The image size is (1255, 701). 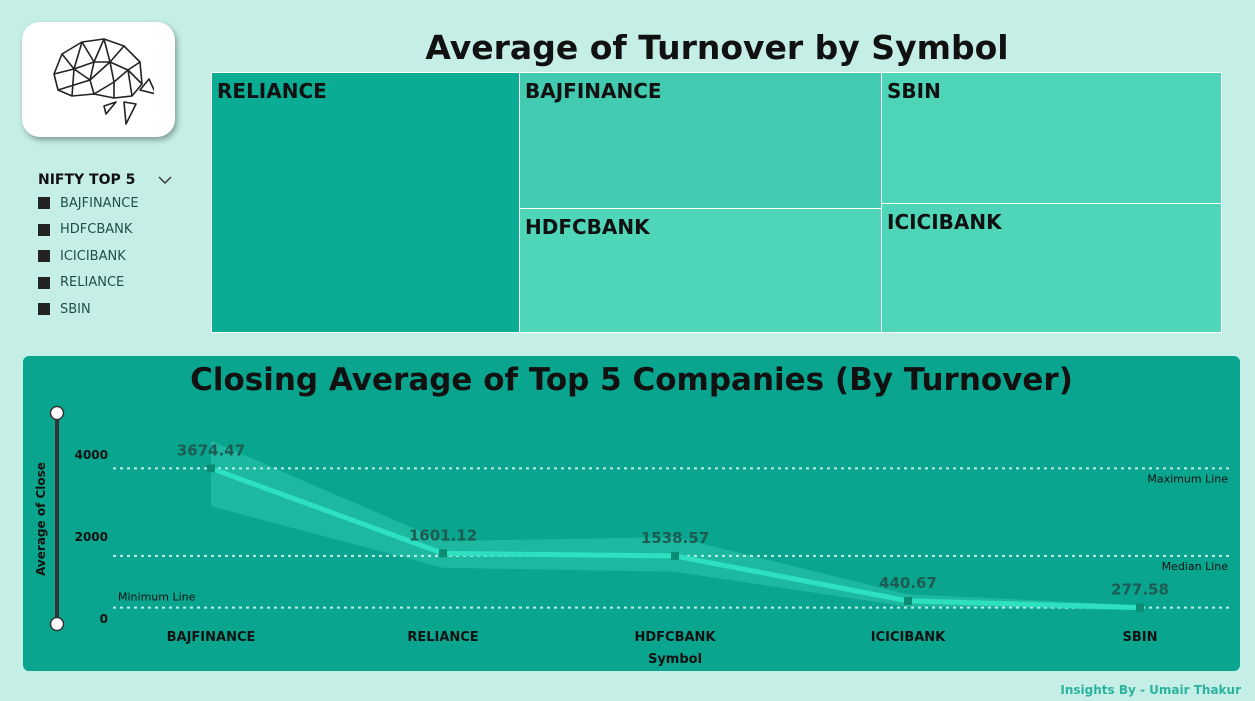 I want to click on data-label: 3674.47, so click(x=211, y=450).